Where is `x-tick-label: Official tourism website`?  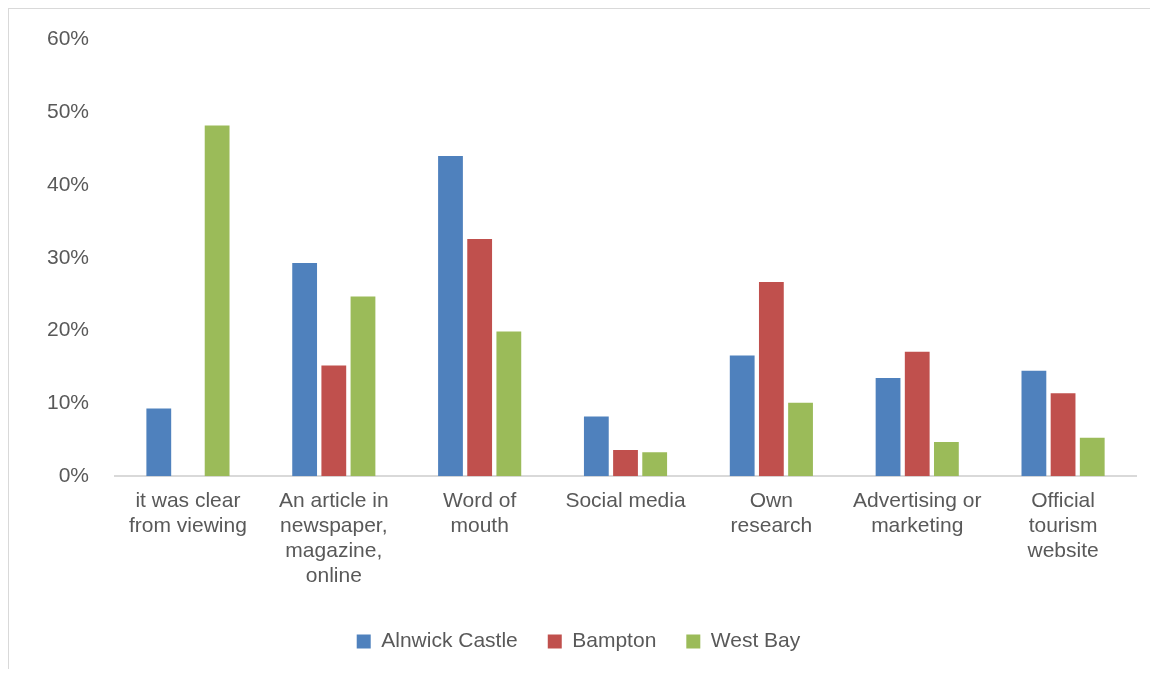
x-tick-label: Official tourism website is located at coordinates (1062, 524).